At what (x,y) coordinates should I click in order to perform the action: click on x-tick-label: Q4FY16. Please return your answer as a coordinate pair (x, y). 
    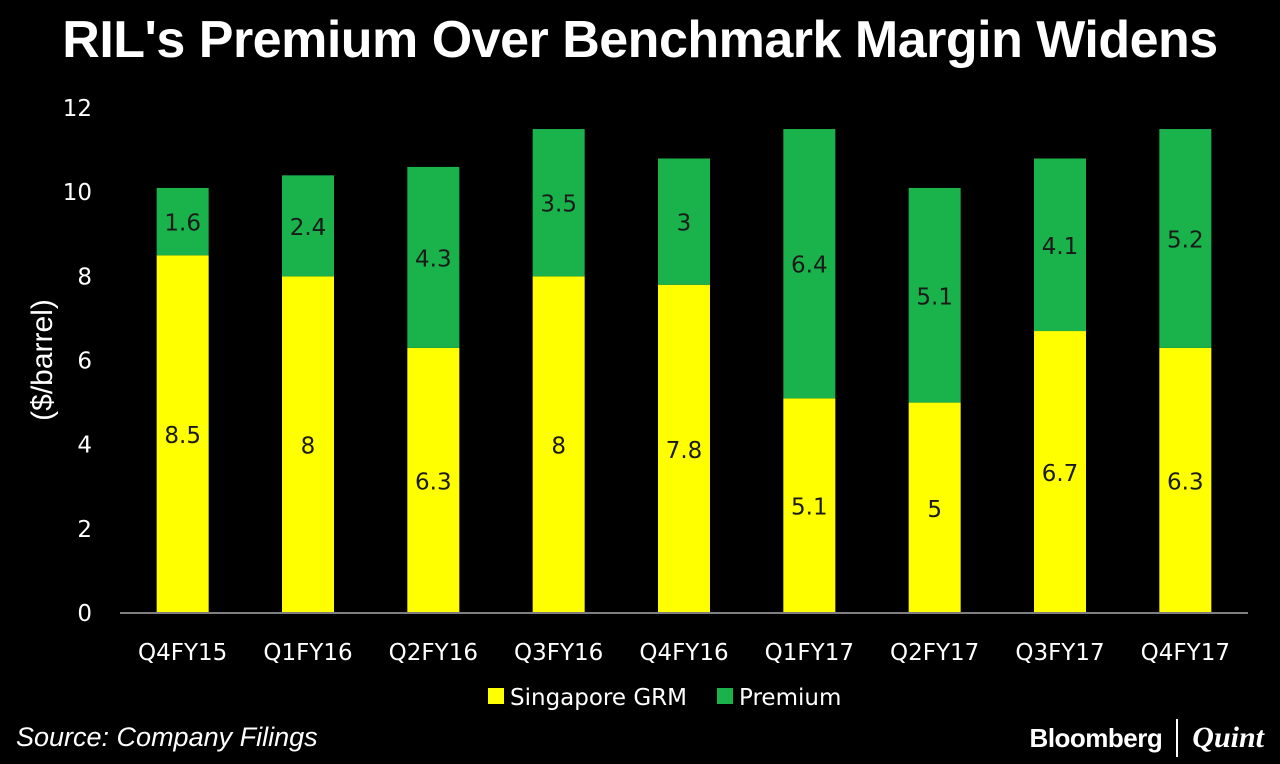
    Looking at the image, I should click on (683, 653).